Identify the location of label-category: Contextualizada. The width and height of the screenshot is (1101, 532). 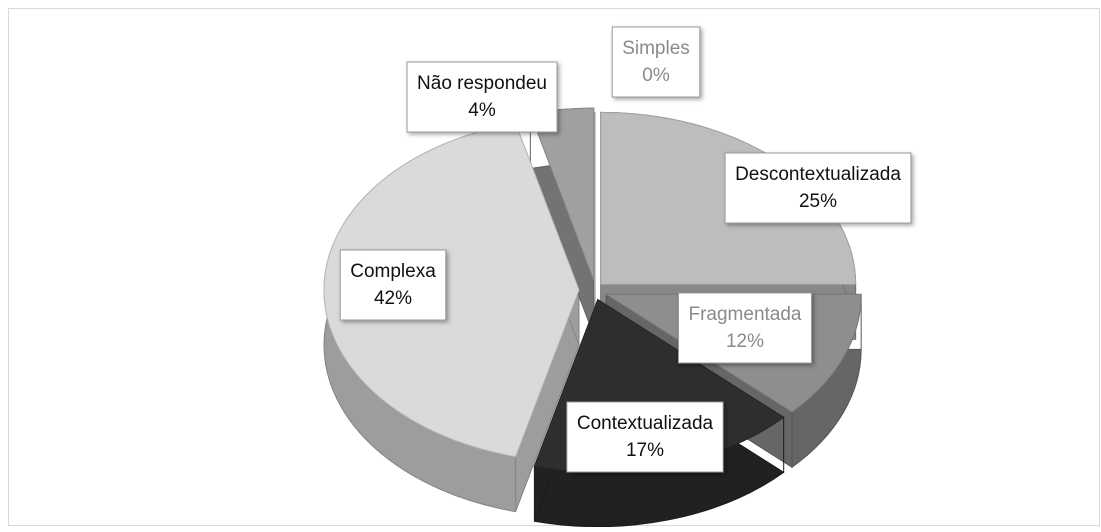
(645, 423).